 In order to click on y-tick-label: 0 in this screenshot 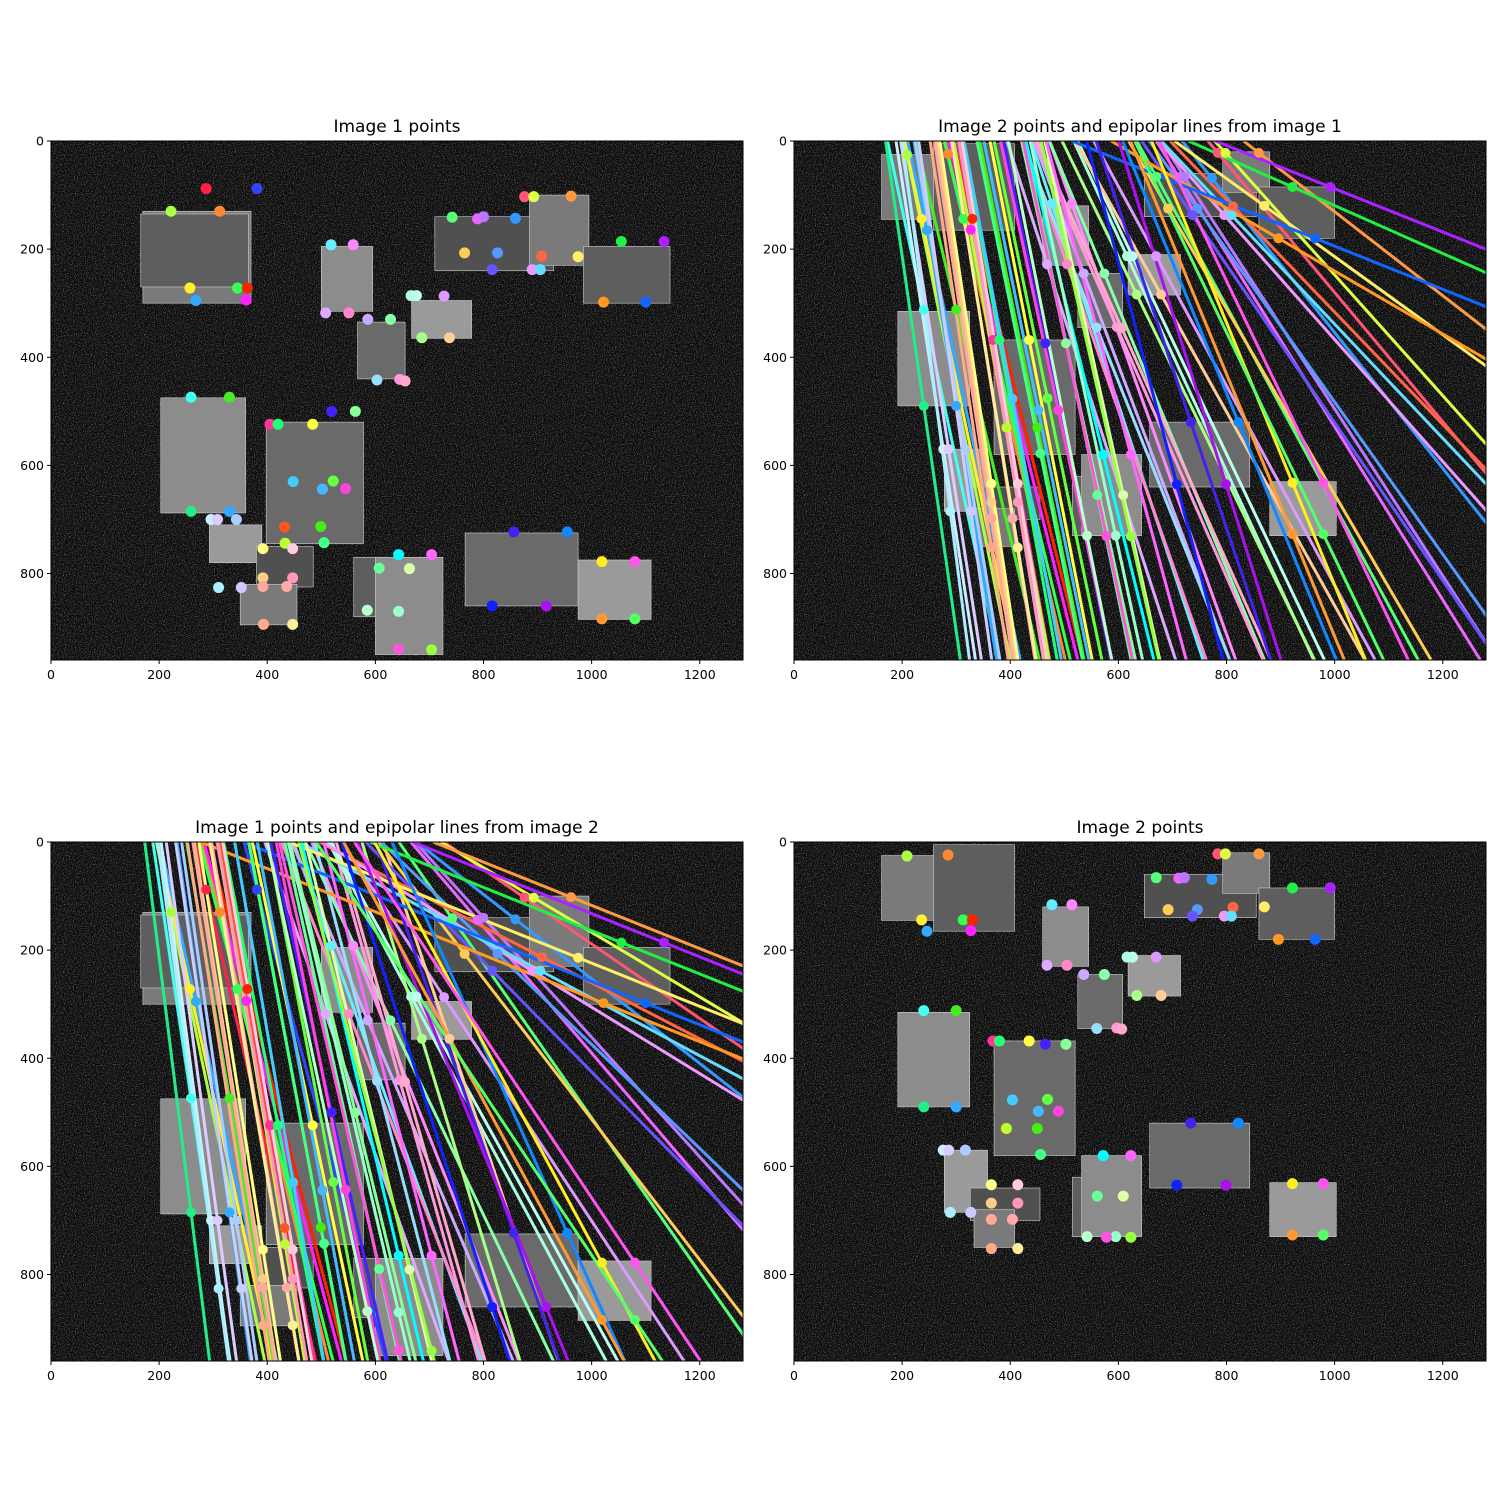, I will do `click(40, 141)`.